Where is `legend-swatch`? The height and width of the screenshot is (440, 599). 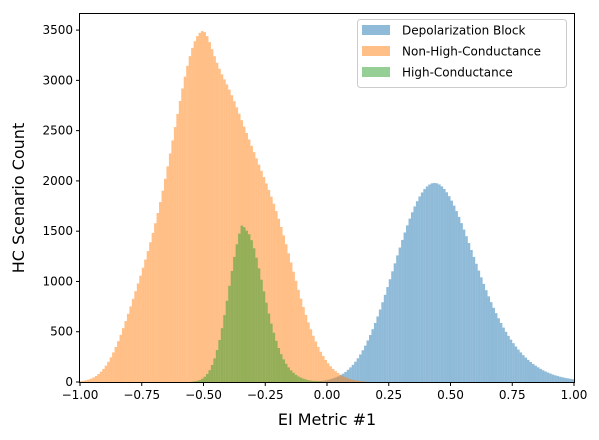 legend-swatch is located at coordinates (376, 30).